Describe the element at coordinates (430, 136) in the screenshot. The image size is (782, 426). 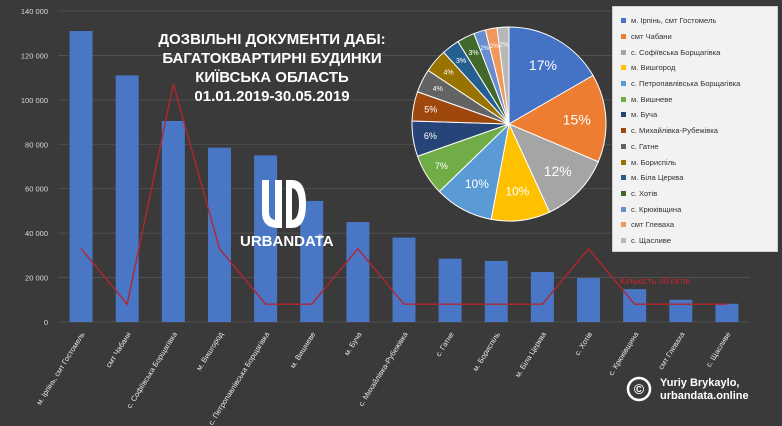
I see `pie-data-label: 6%` at that location.